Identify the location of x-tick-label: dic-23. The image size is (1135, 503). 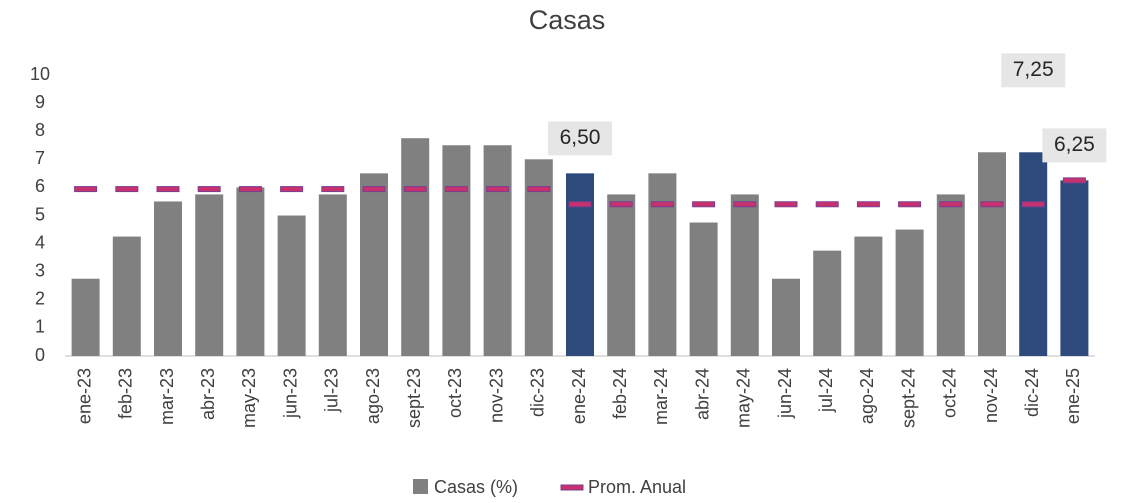
(538, 392).